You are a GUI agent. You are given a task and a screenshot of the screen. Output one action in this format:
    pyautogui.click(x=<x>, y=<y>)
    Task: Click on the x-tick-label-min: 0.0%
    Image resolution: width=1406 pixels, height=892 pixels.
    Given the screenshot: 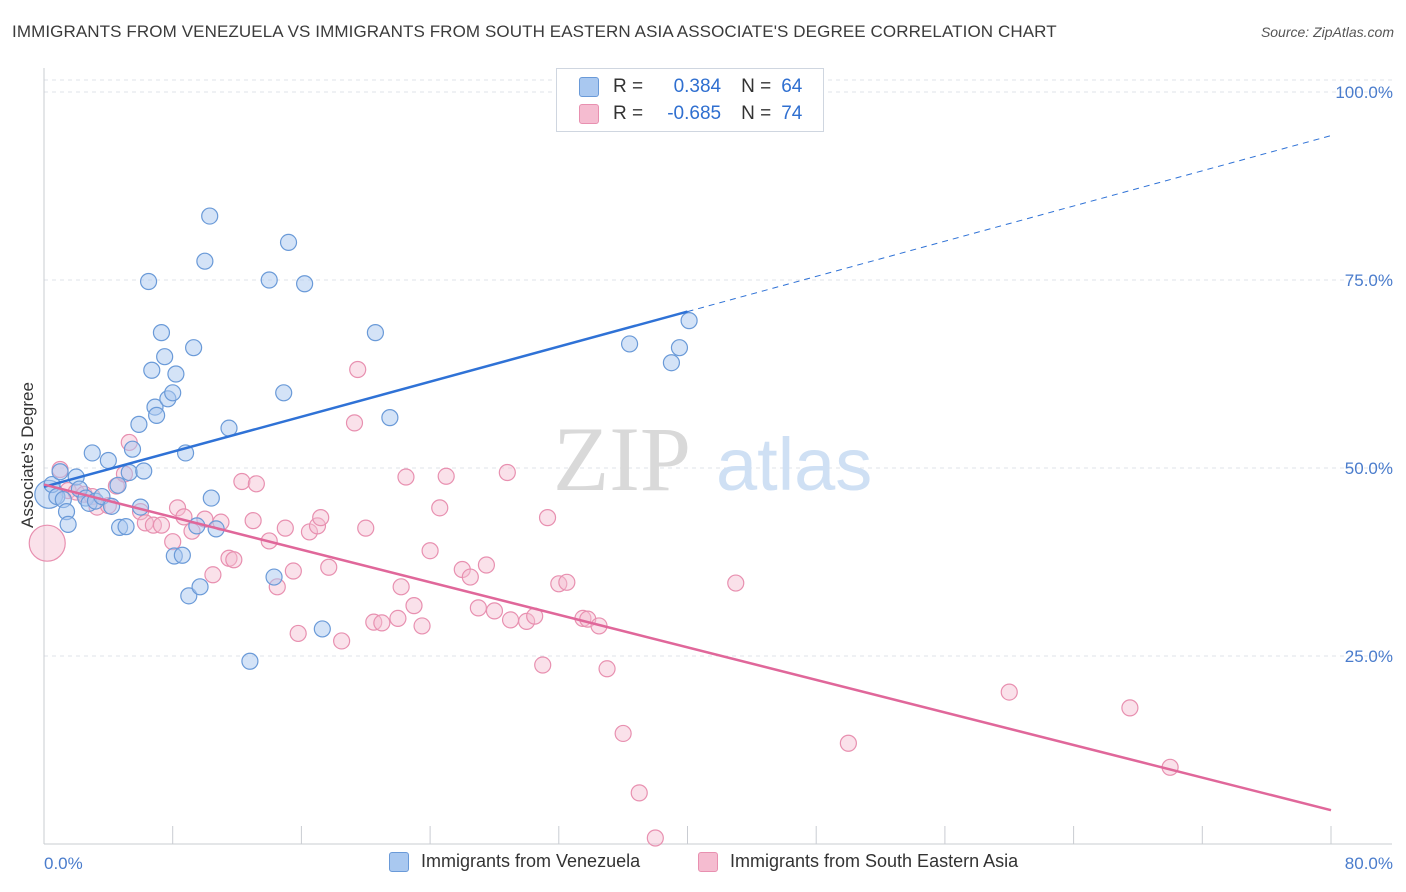 What is the action you would take?
    pyautogui.click(x=63, y=863)
    